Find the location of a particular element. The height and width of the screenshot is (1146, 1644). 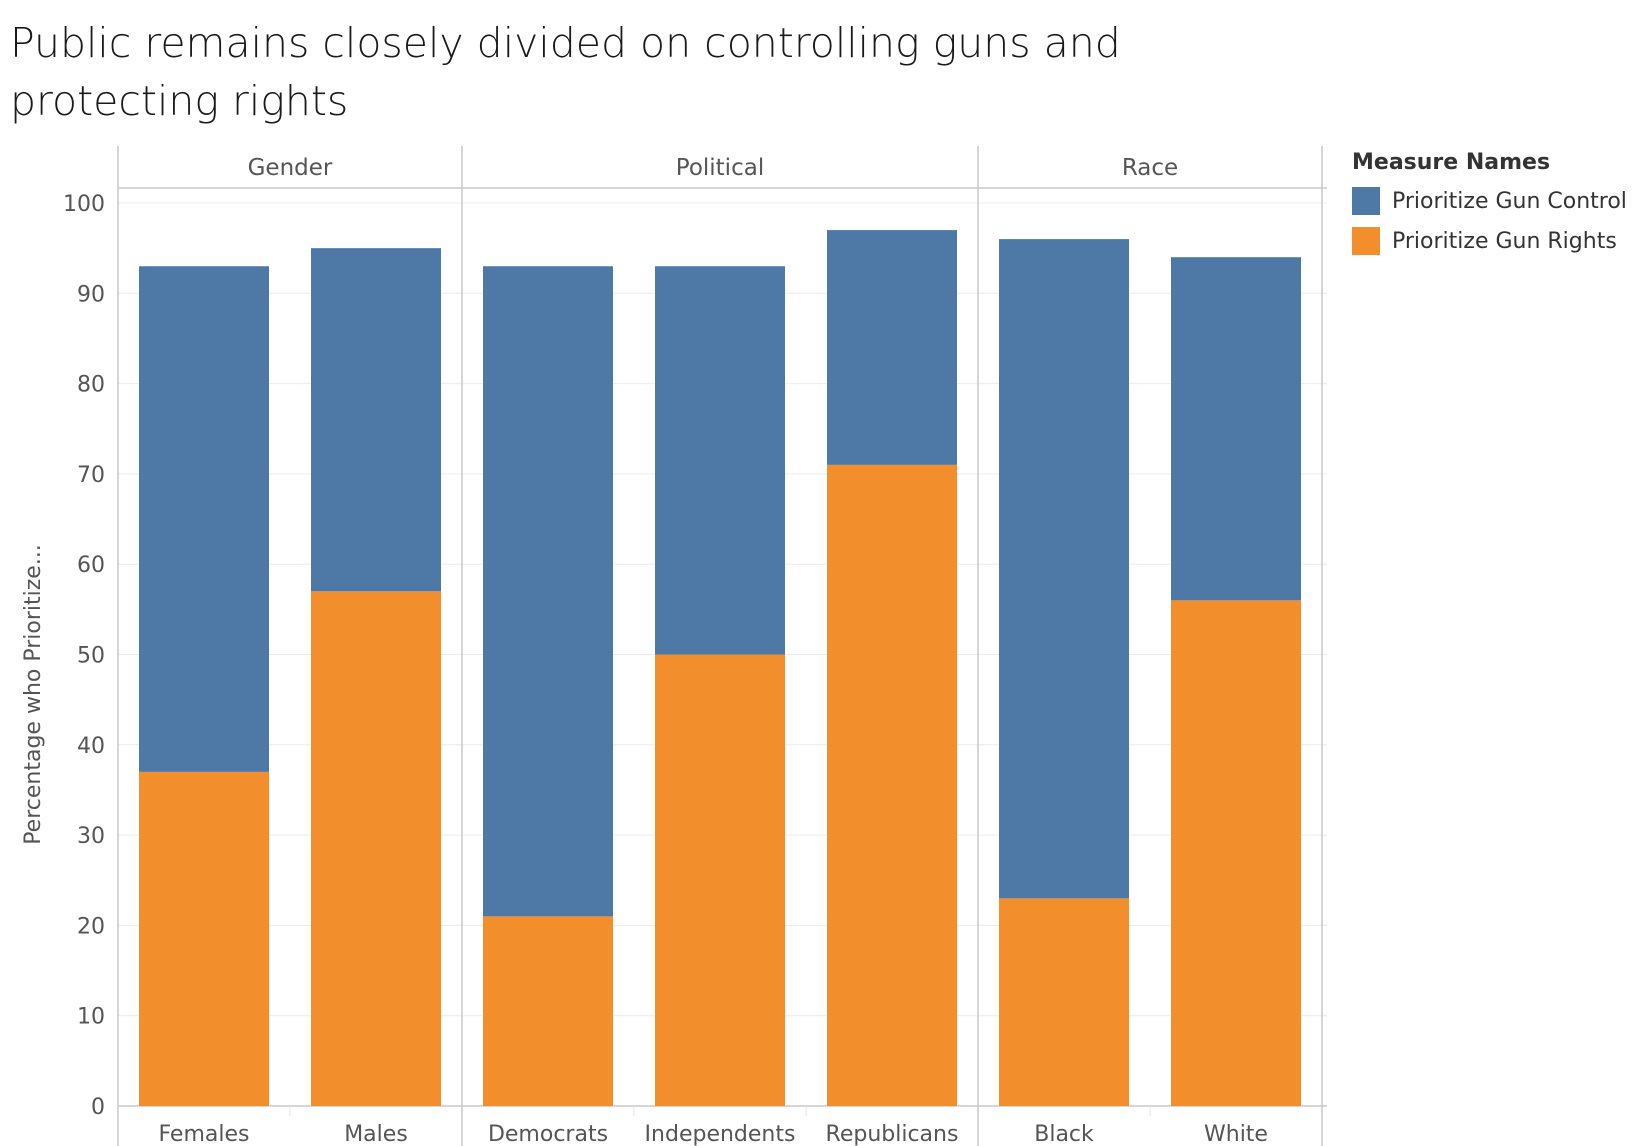

category-label-females: Females is located at coordinates (203, 1134).